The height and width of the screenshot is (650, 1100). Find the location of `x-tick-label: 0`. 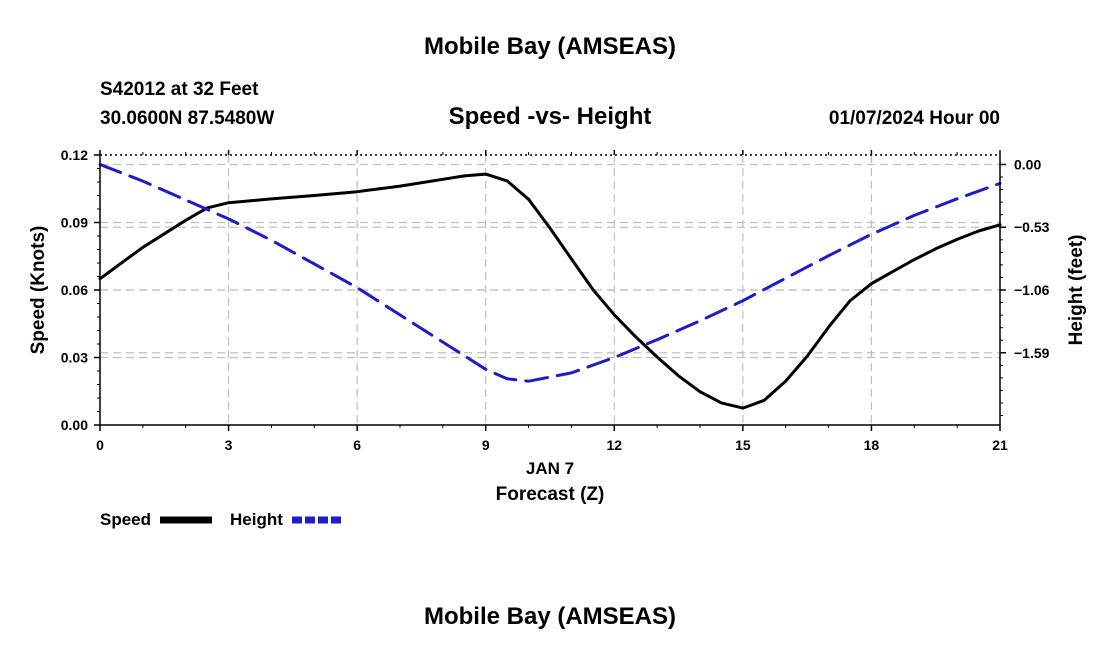

x-tick-label: 0 is located at coordinates (100, 445).